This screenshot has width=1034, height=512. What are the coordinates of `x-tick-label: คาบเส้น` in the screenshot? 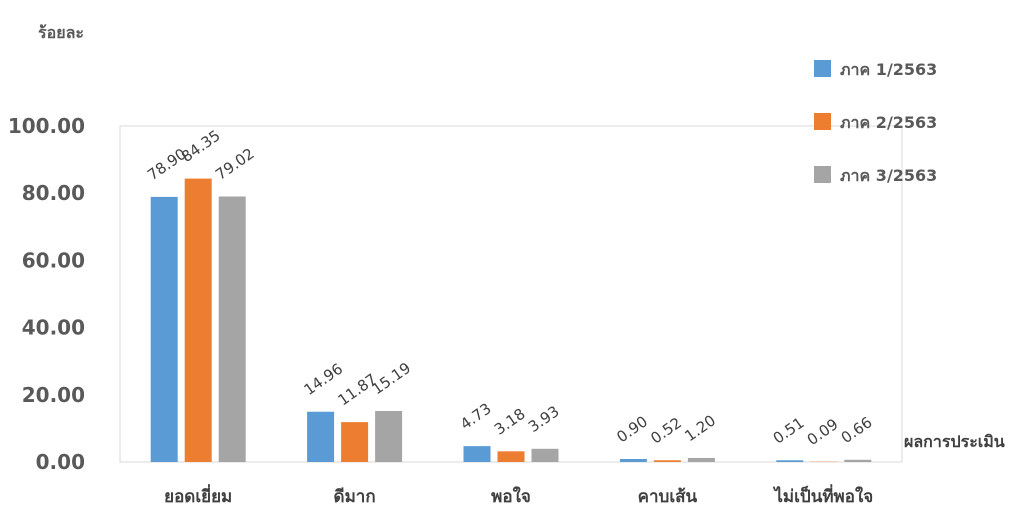 It's located at (668, 497).